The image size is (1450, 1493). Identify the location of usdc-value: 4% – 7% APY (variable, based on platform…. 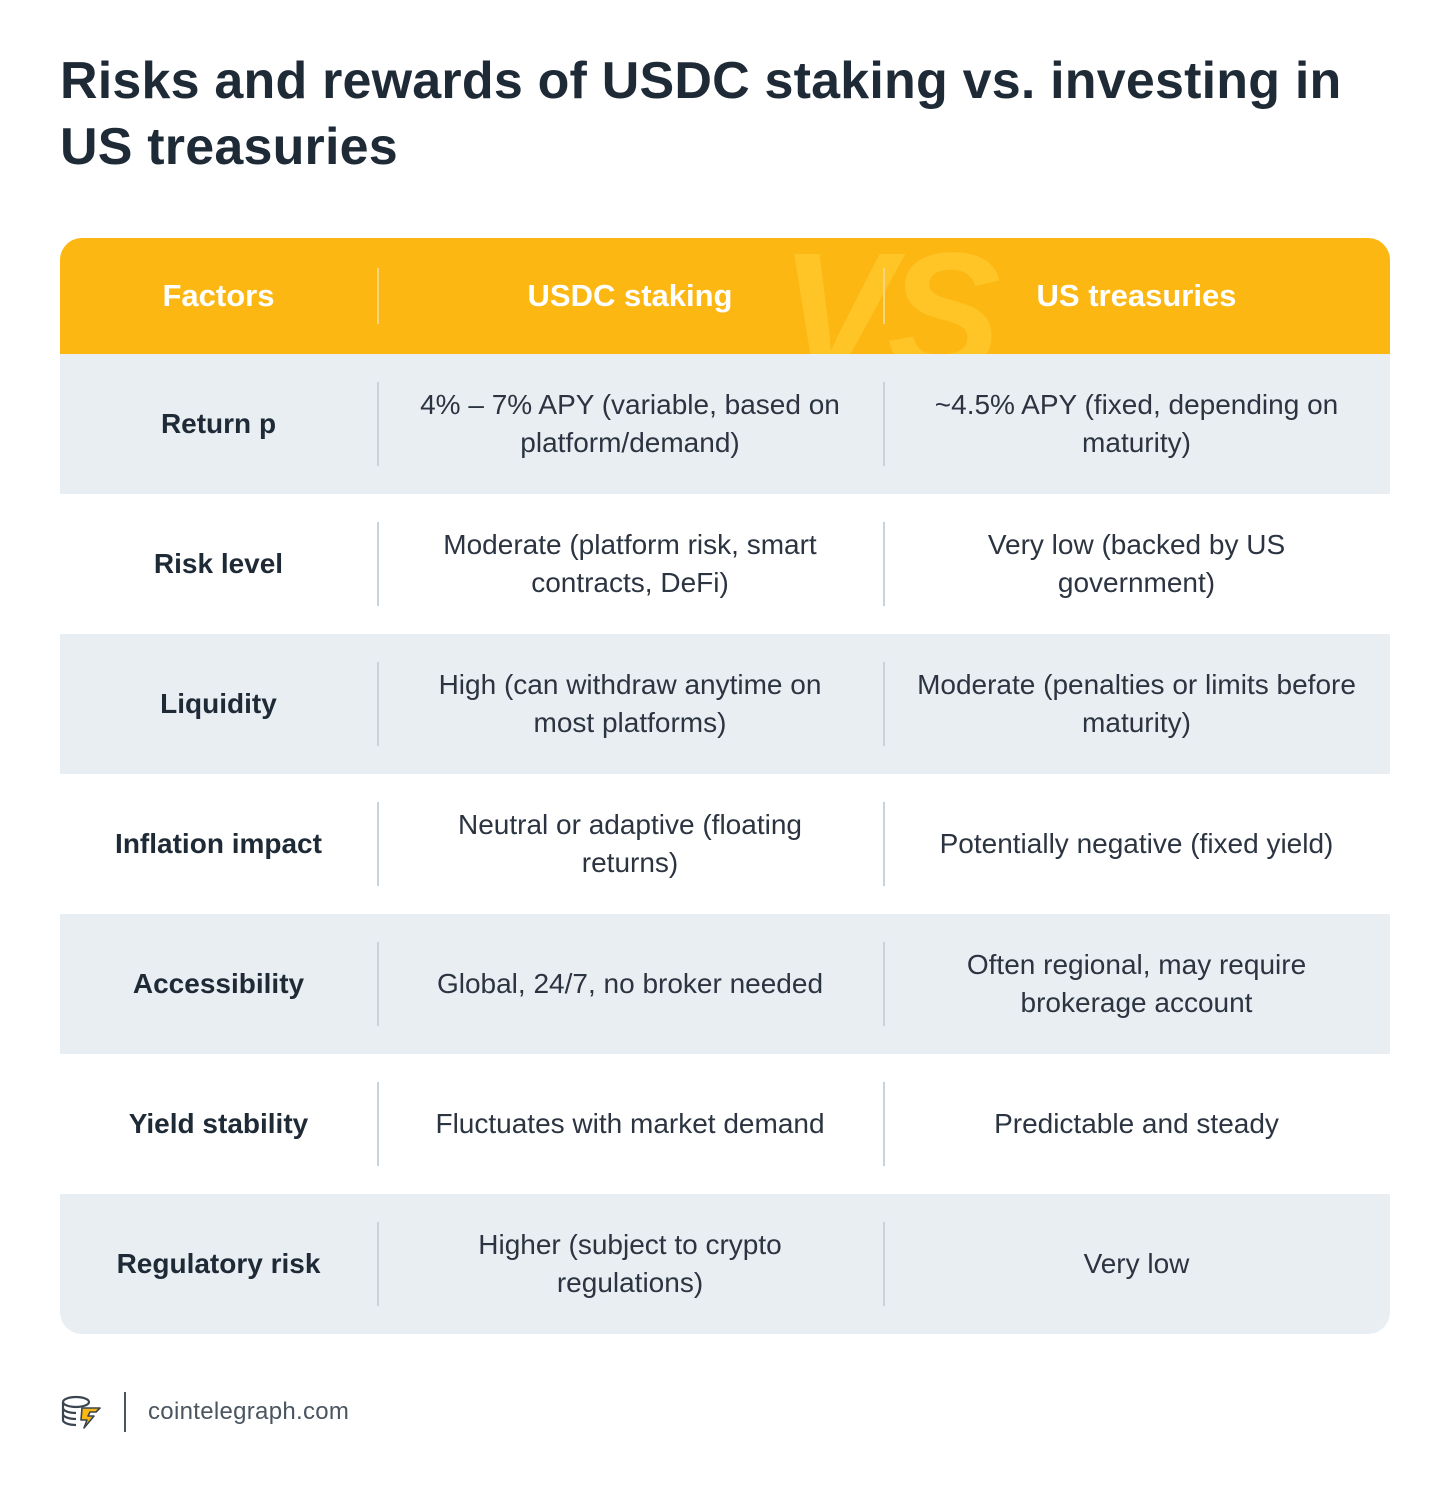
(630, 424).